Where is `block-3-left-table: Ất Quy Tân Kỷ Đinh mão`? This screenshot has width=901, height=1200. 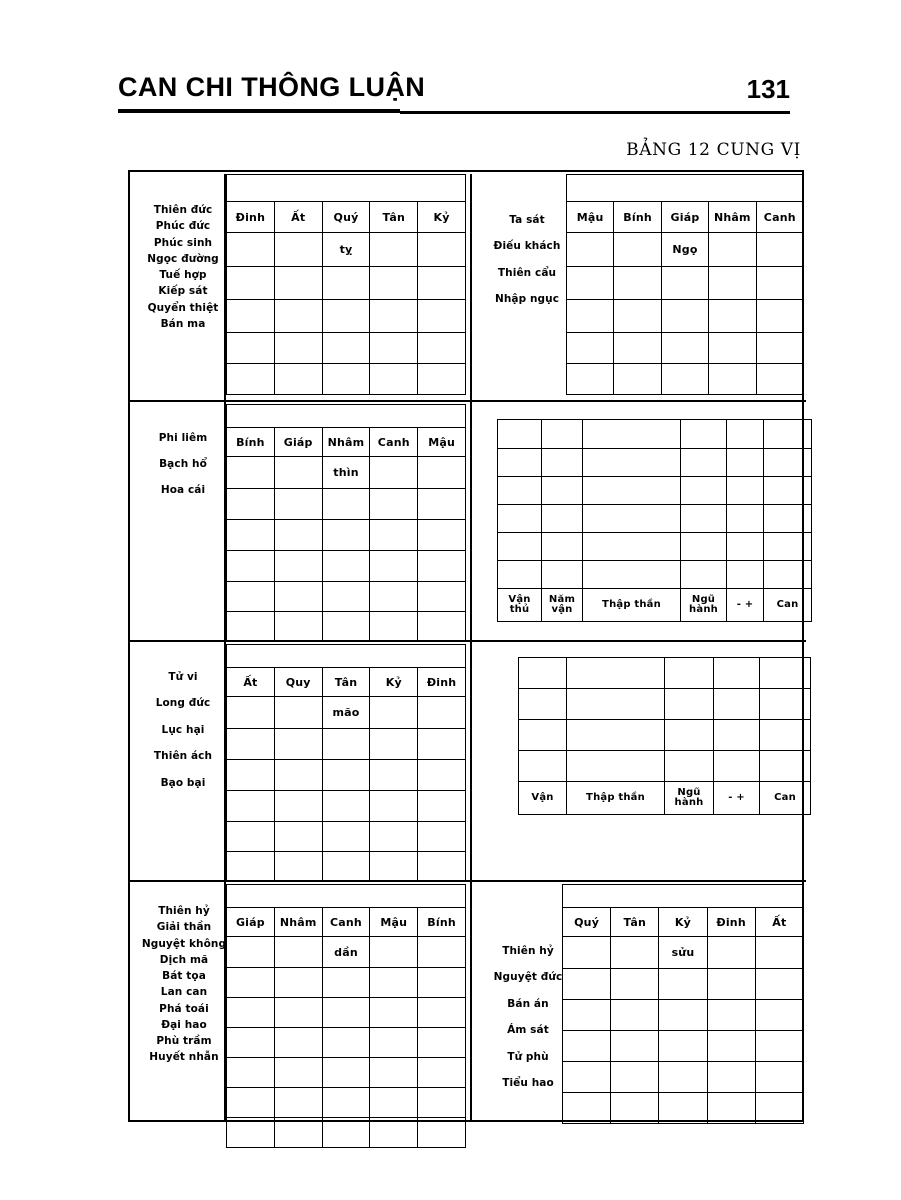
block-3-left-table: Ất Quy Tân Kỷ Đinh mão is located at coordinates (346, 763).